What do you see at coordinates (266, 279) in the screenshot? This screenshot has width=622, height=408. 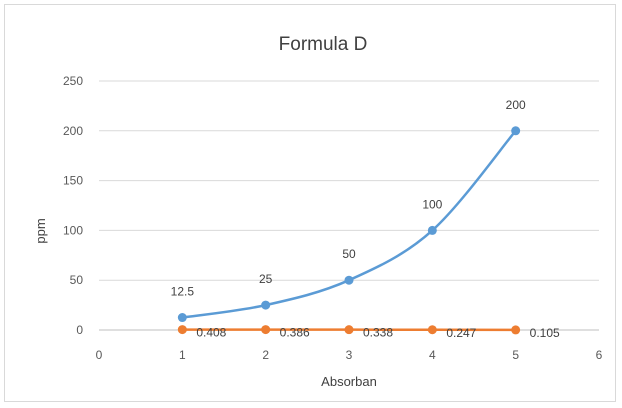 I see `series-1-data-label: 25` at bounding box center [266, 279].